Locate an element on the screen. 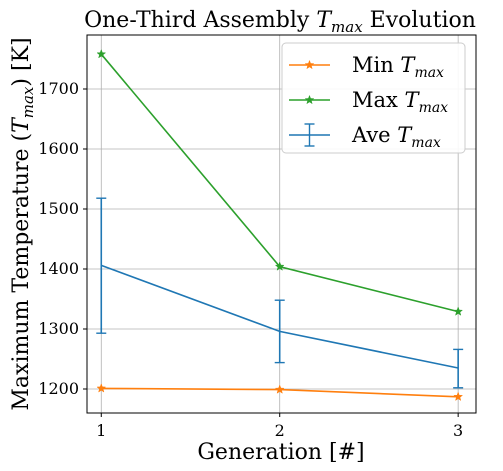 The width and height of the screenshot is (503, 471). legend-min-tmax-marker is located at coordinates (309, 64).